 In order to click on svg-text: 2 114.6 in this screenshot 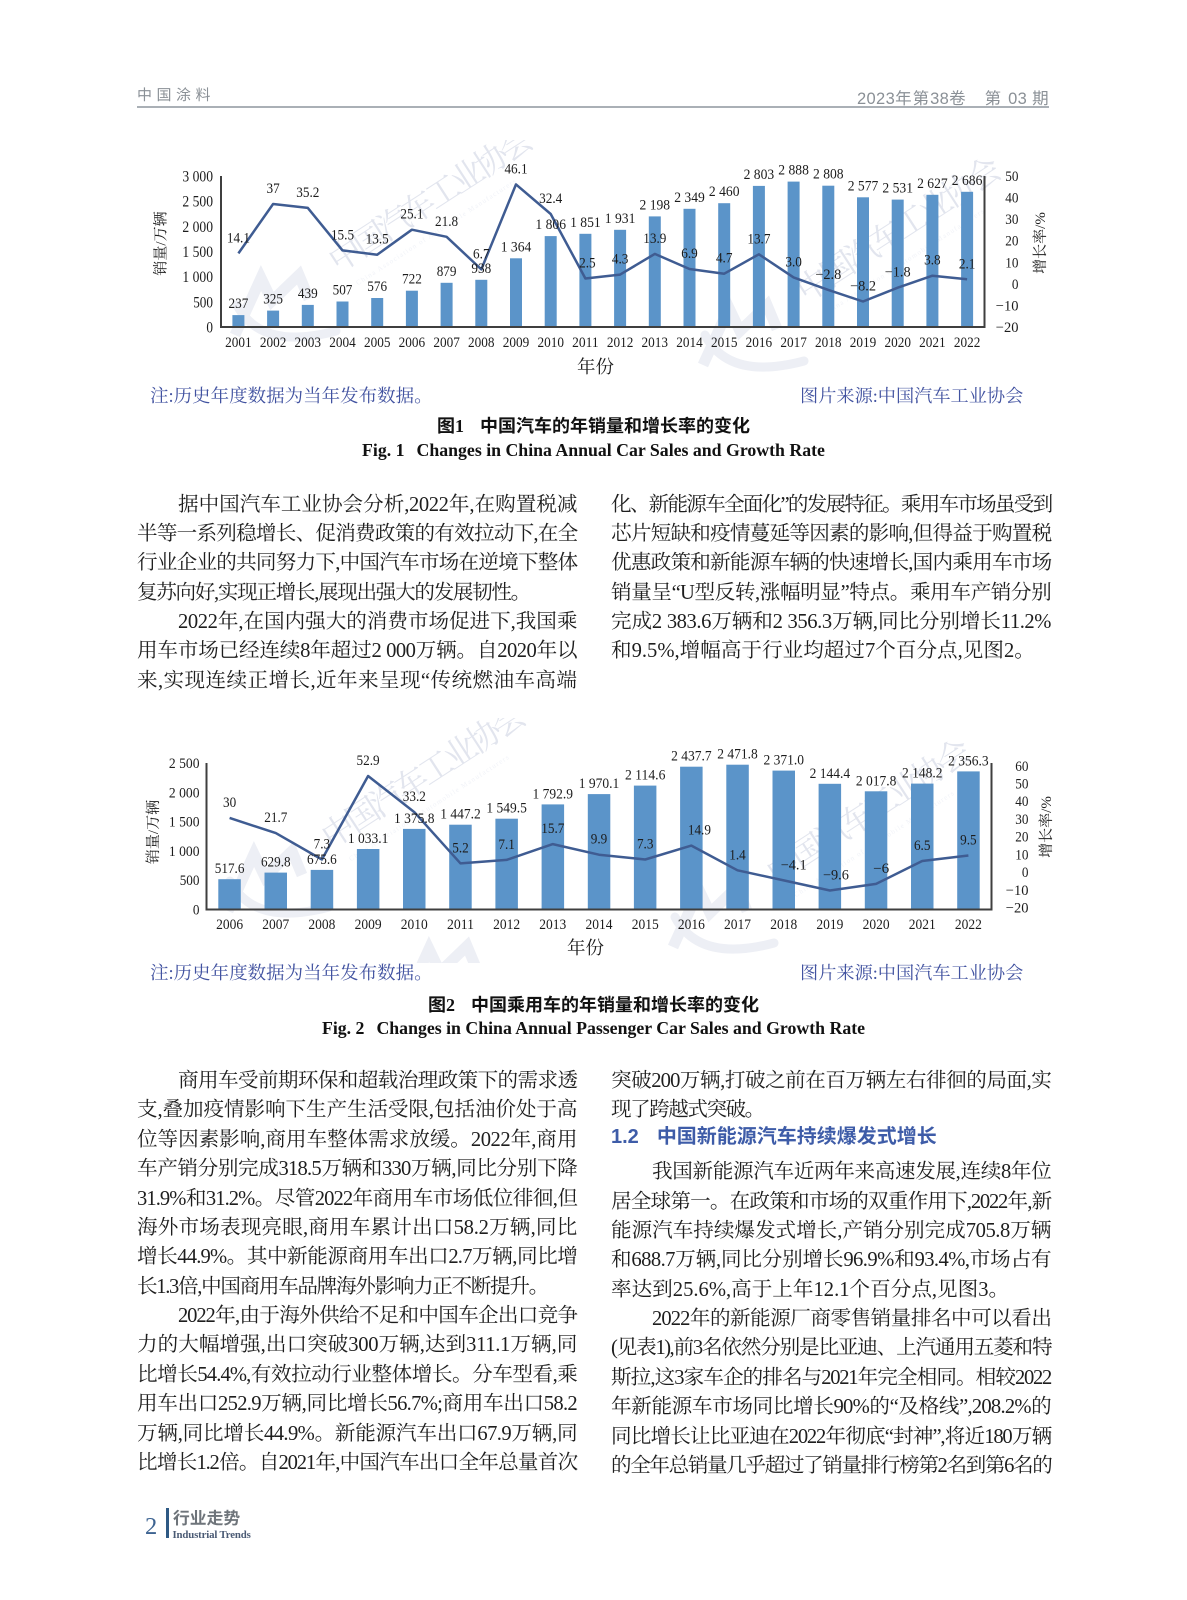, I will do `click(645, 776)`.